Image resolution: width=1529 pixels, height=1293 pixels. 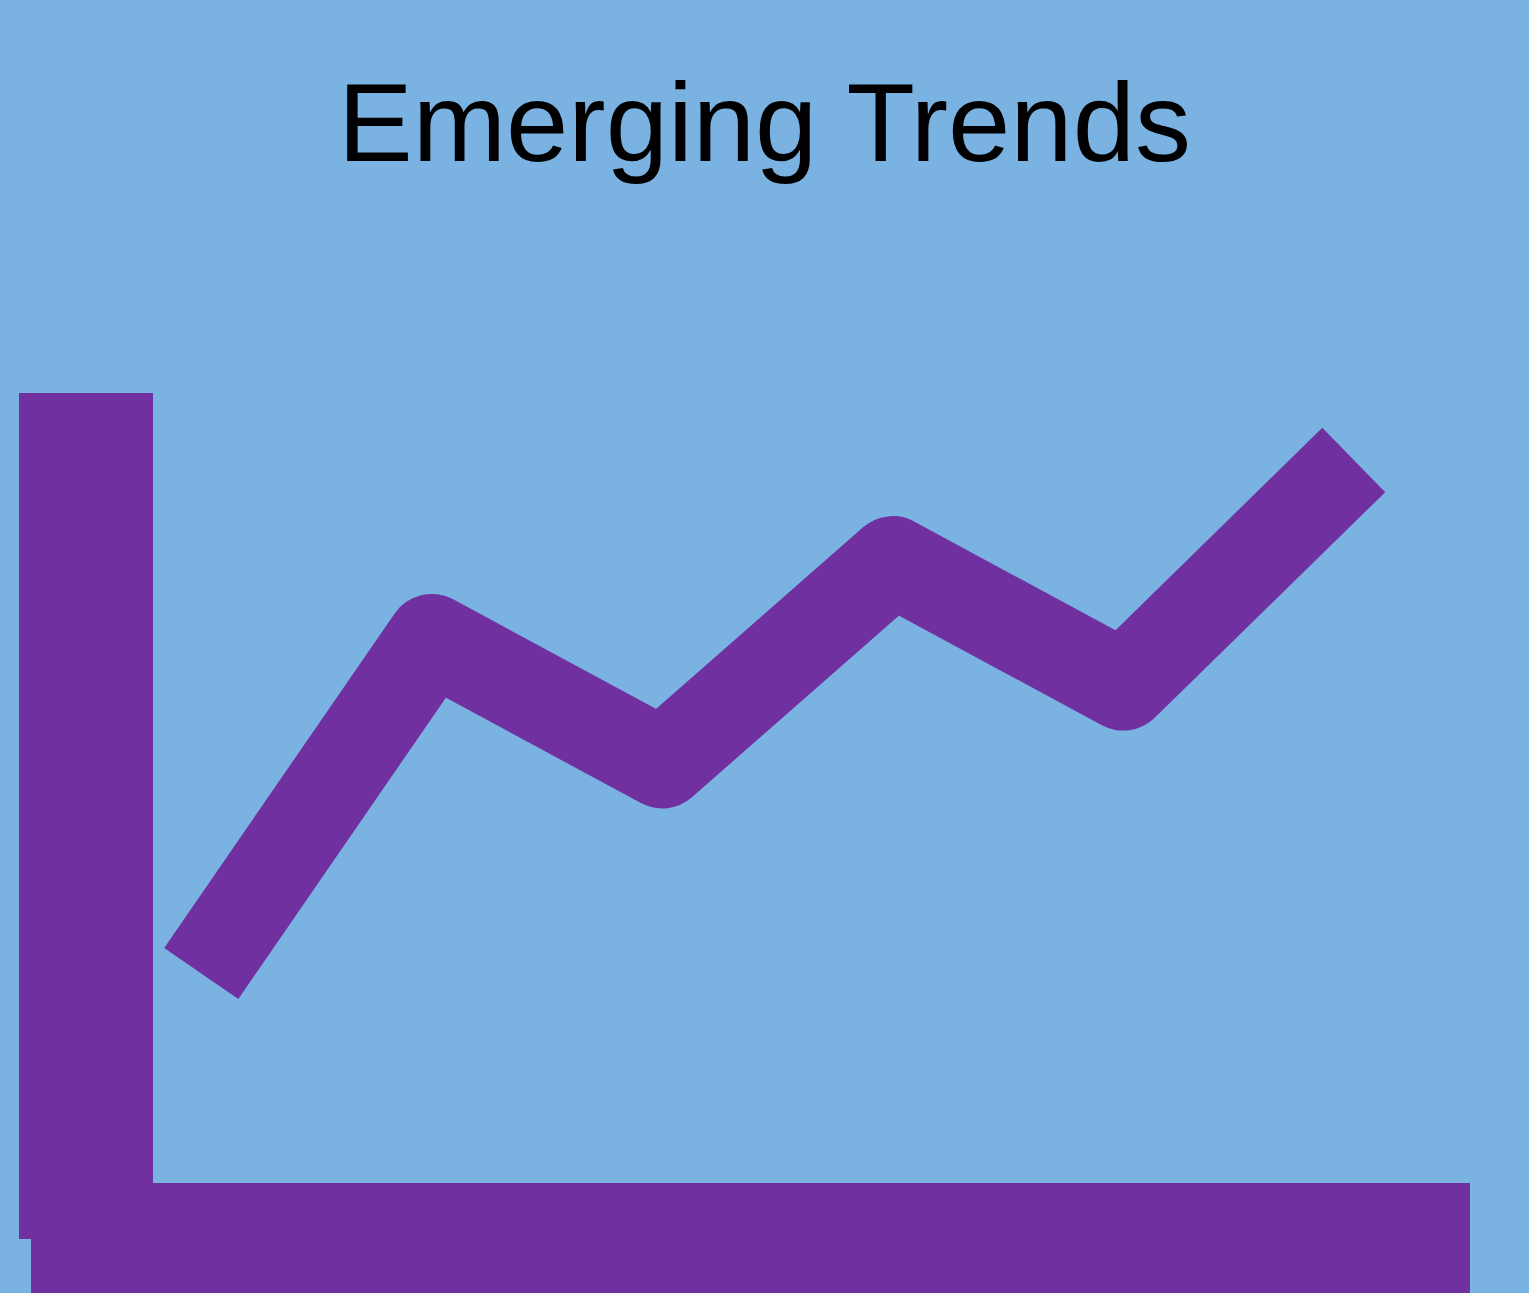 What do you see at coordinates (764, 123) in the screenshot?
I see `chart-title: Emerging Trends` at bounding box center [764, 123].